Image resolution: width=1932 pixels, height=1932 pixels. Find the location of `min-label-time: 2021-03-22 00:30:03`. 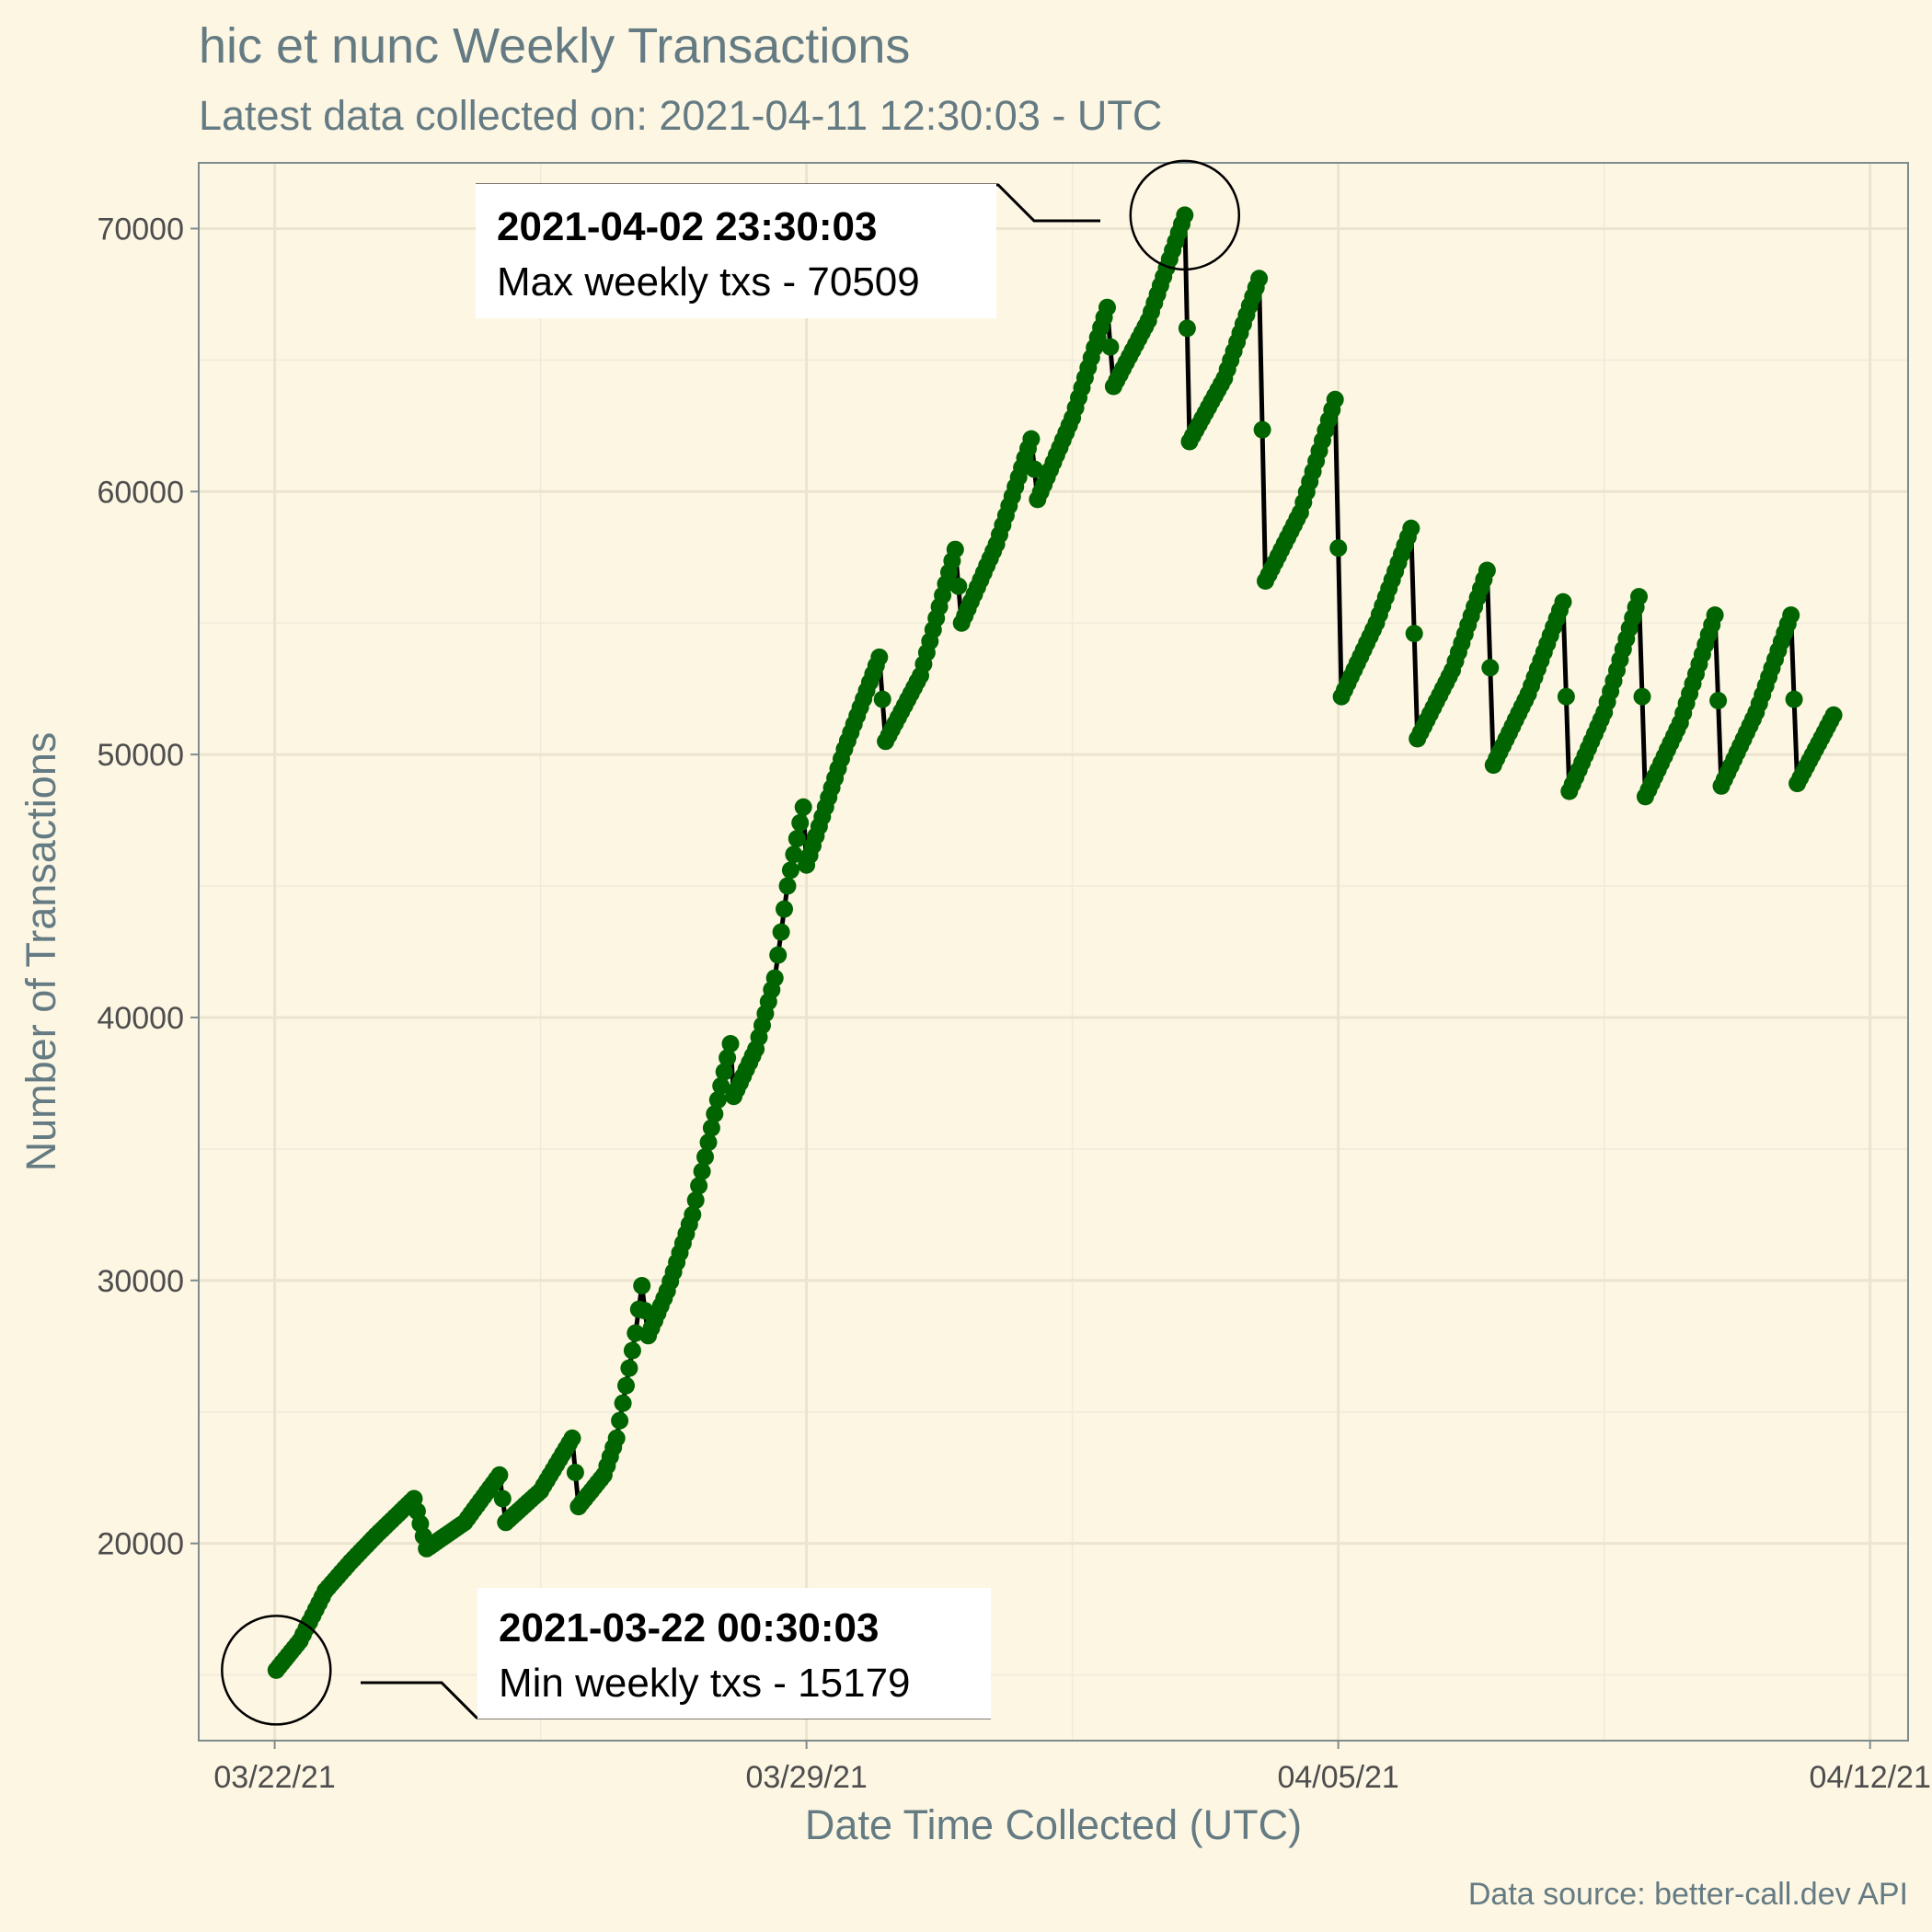

min-label-time: 2021-03-22 00:30:03 is located at coordinates (689, 1627).